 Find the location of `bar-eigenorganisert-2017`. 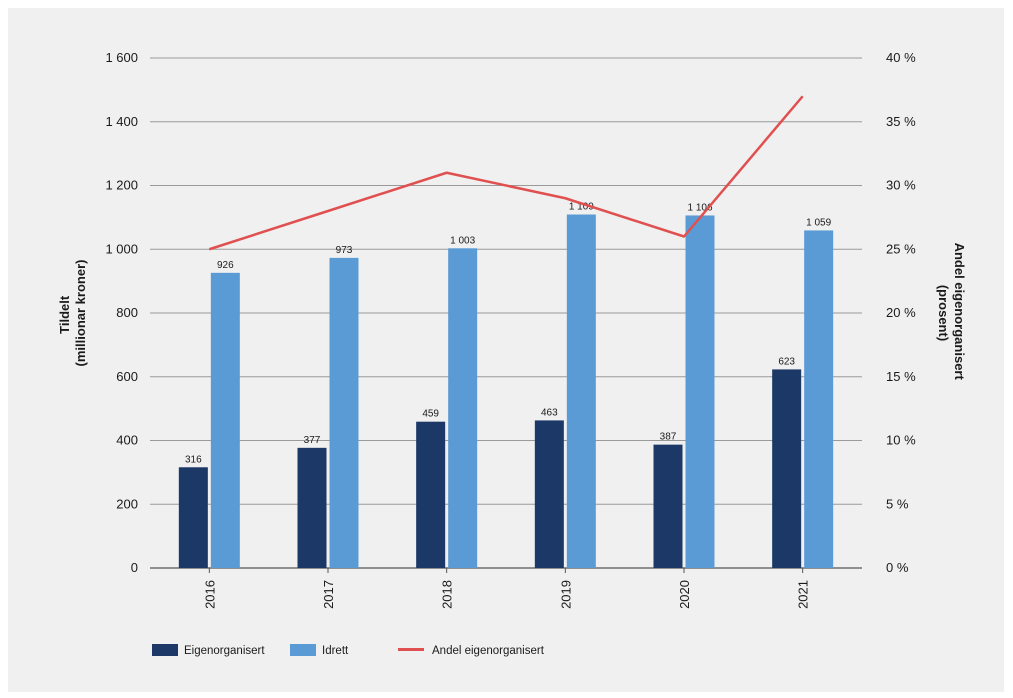

bar-eigenorganisert-2017 is located at coordinates (312, 507).